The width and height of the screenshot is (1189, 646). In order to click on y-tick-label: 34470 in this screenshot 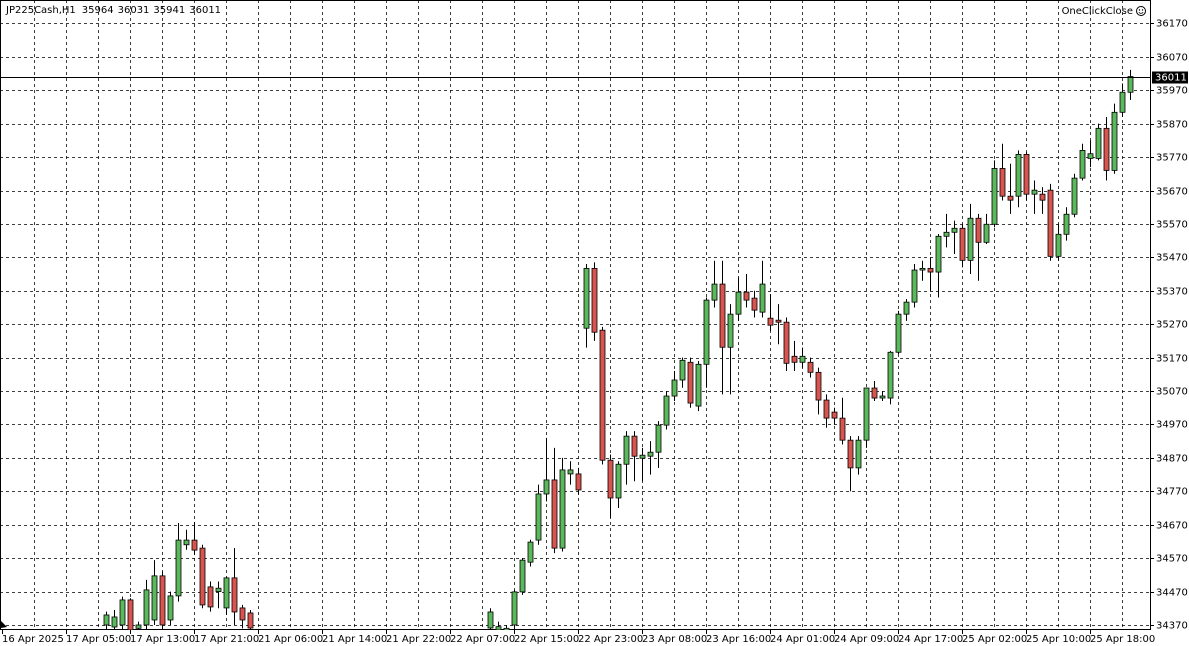, I will do `click(1172, 593)`.